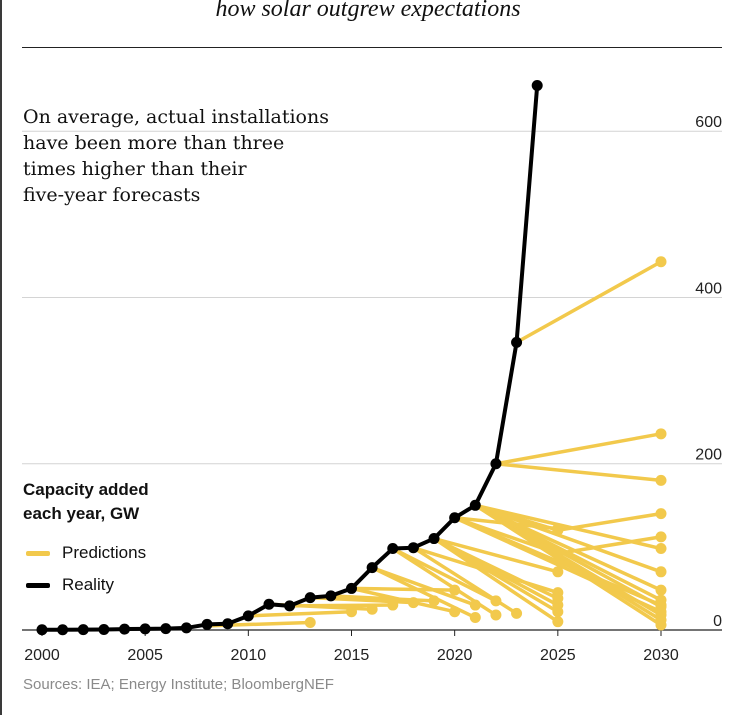 This screenshot has width=736, height=715. What do you see at coordinates (135, 169) in the screenshot?
I see `annotation-line: times higher than their` at bounding box center [135, 169].